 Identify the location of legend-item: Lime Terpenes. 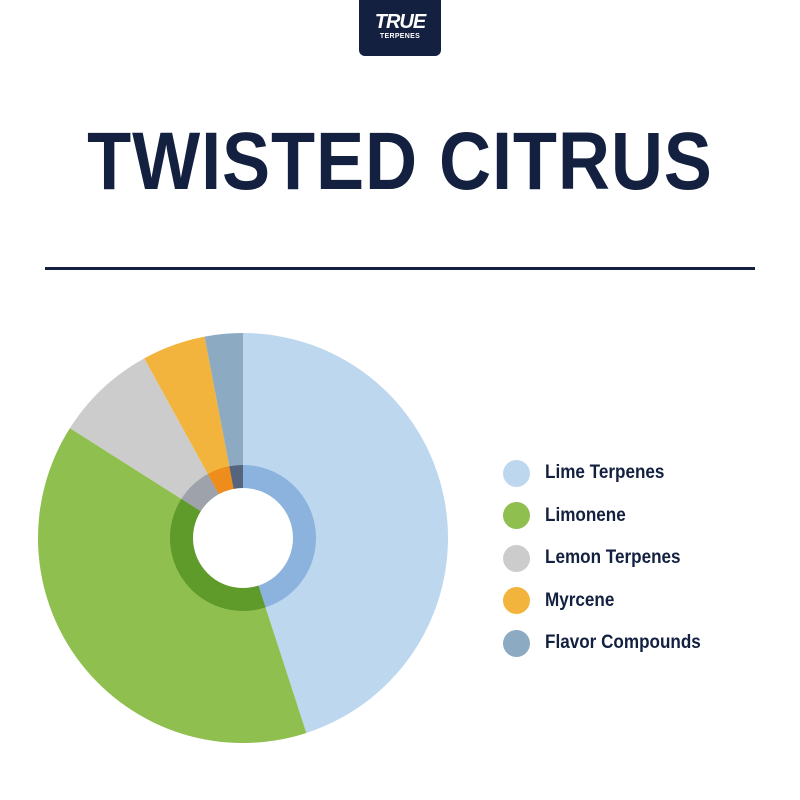
(610, 473).